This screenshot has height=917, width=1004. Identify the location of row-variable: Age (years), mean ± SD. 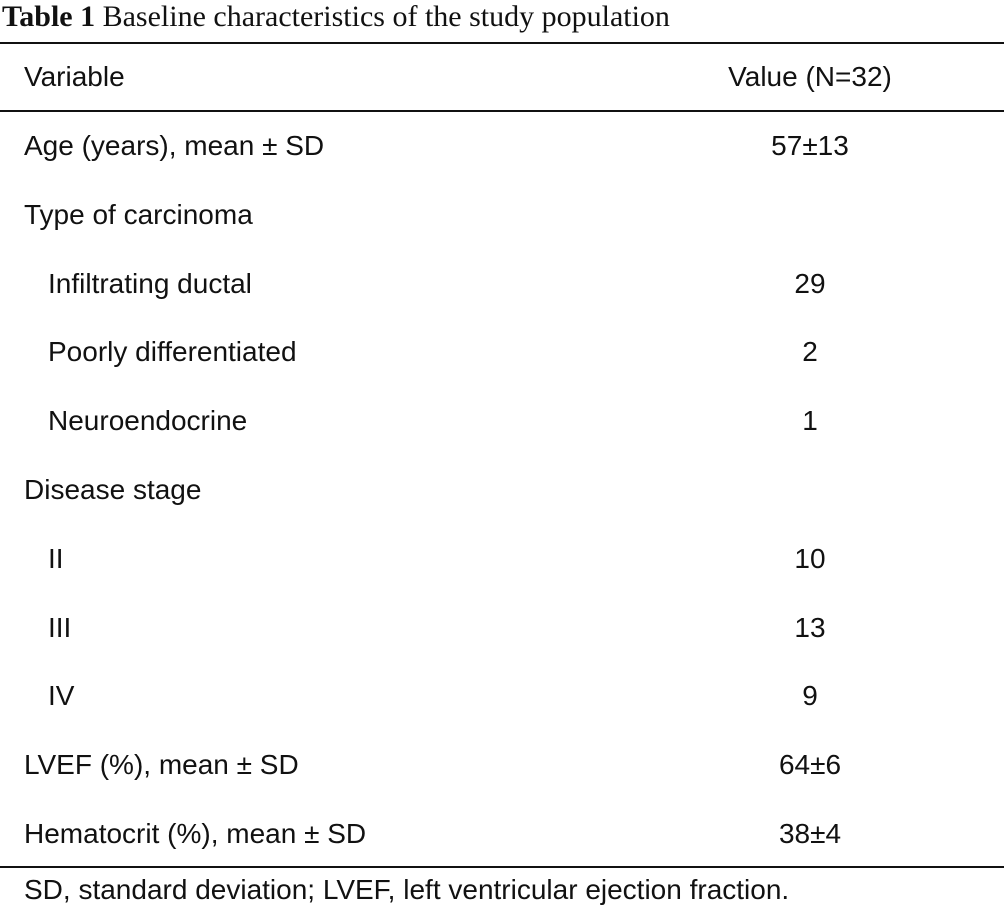
(174, 145).